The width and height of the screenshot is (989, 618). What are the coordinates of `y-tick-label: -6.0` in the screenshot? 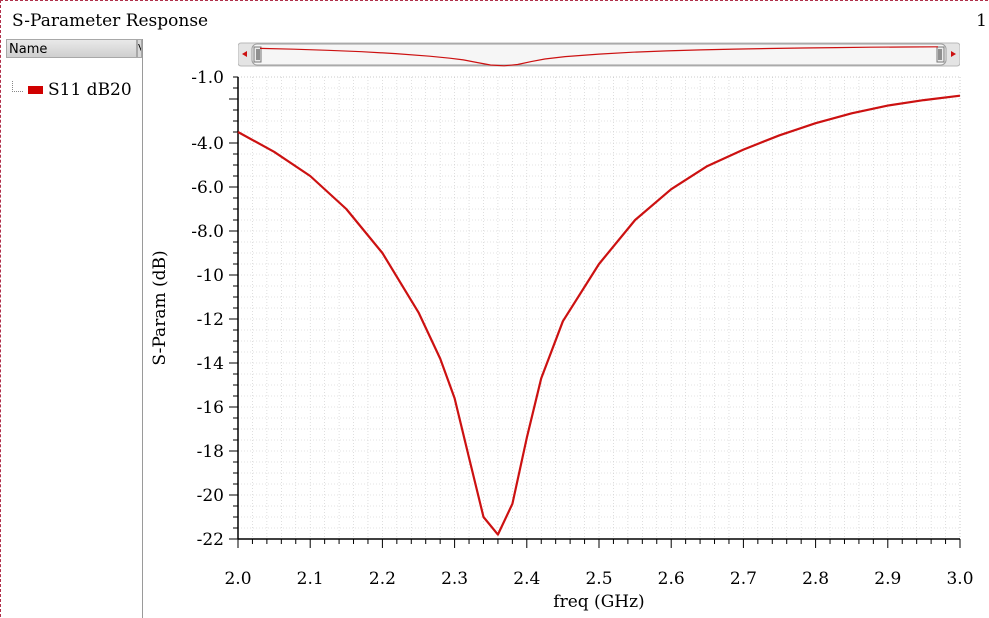 It's located at (207, 188).